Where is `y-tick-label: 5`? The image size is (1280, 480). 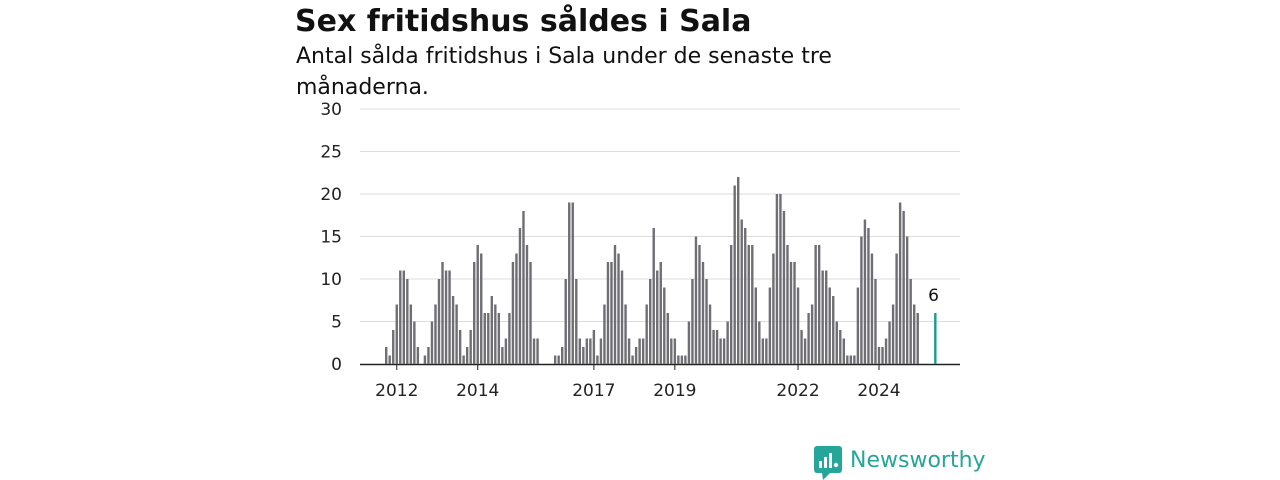
y-tick-label: 5 is located at coordinates (336, 323).